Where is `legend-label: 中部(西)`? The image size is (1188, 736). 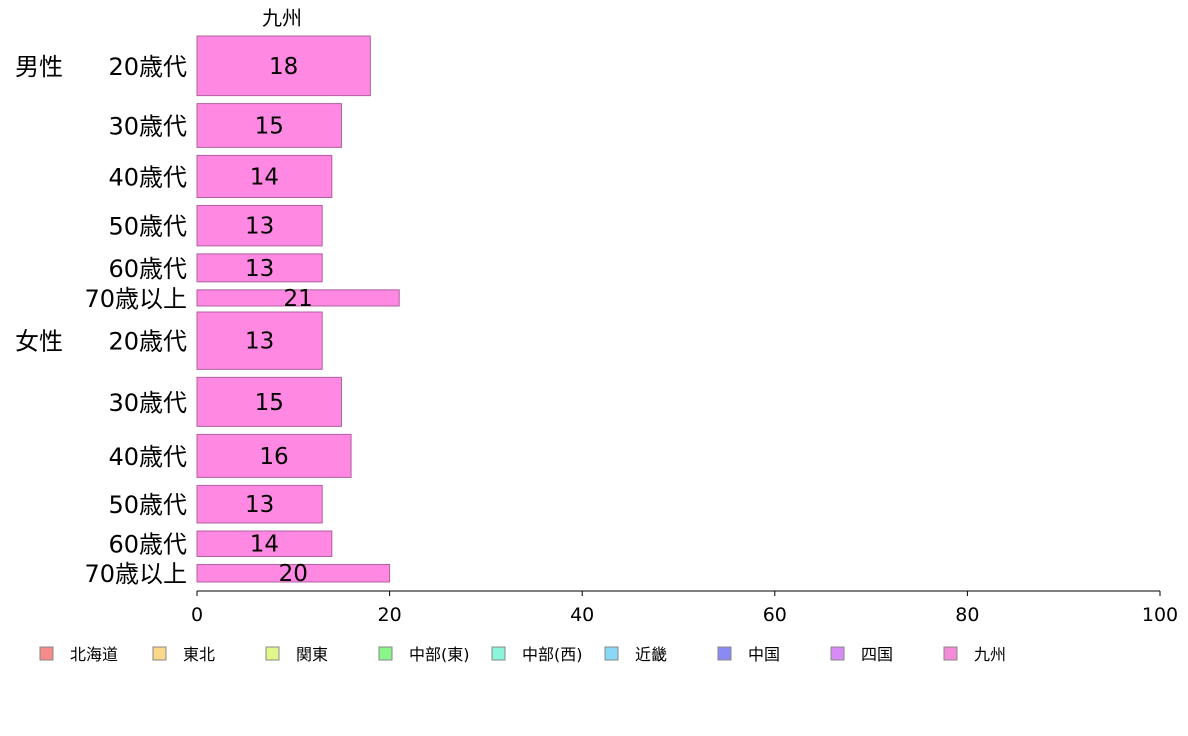 legend-label: 中部(西) is located at coordinates (552, 654).